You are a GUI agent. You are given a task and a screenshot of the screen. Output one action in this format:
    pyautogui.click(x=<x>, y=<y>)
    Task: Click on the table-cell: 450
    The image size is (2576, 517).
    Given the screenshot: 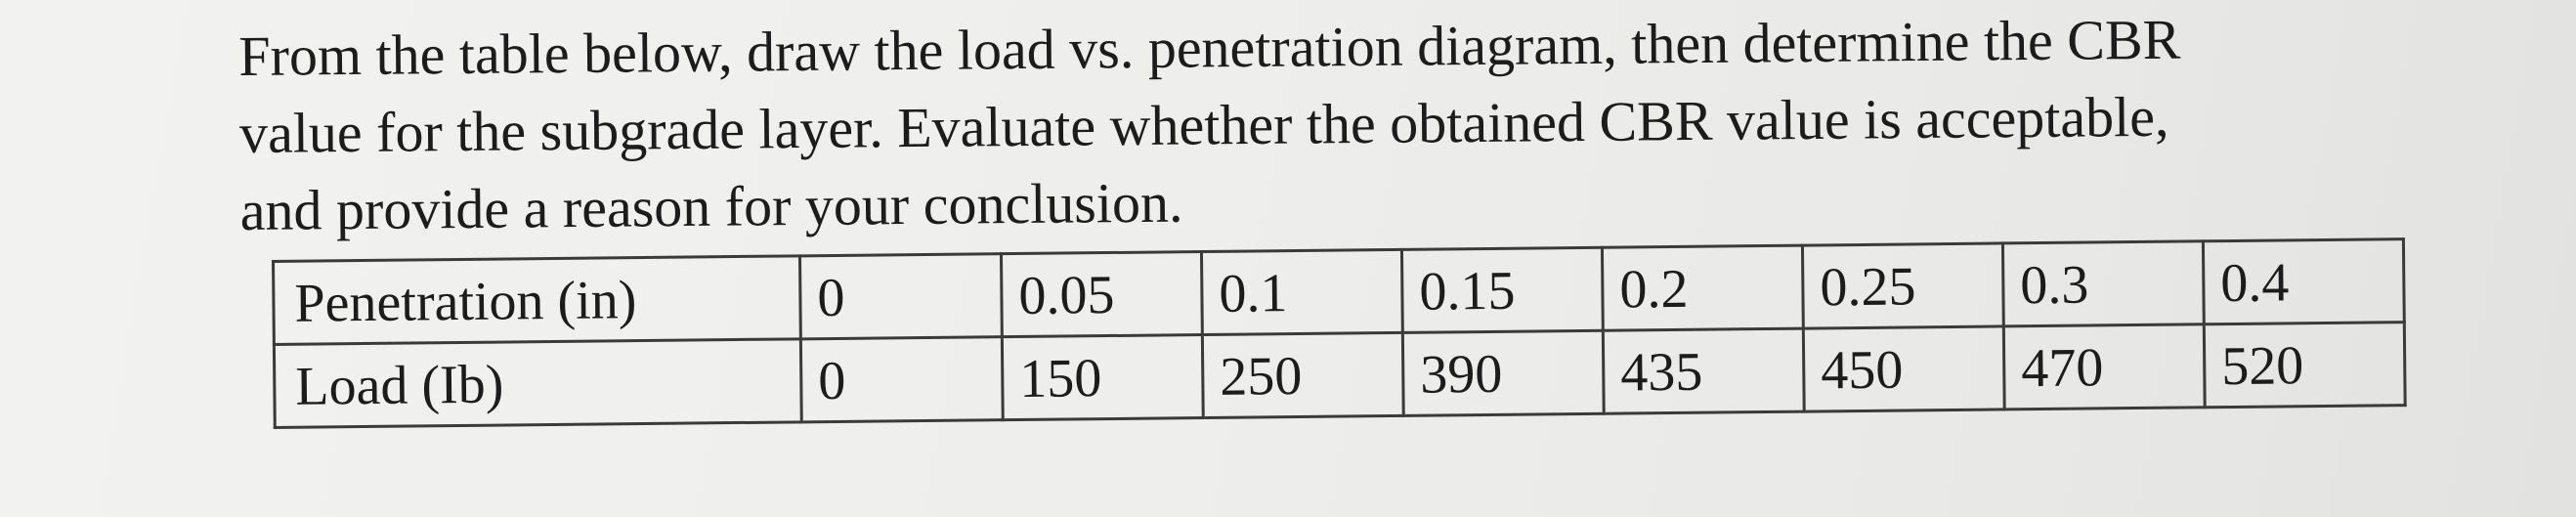 What is the action you would take?
    pyautogui.click(x=1904, y=368)
    